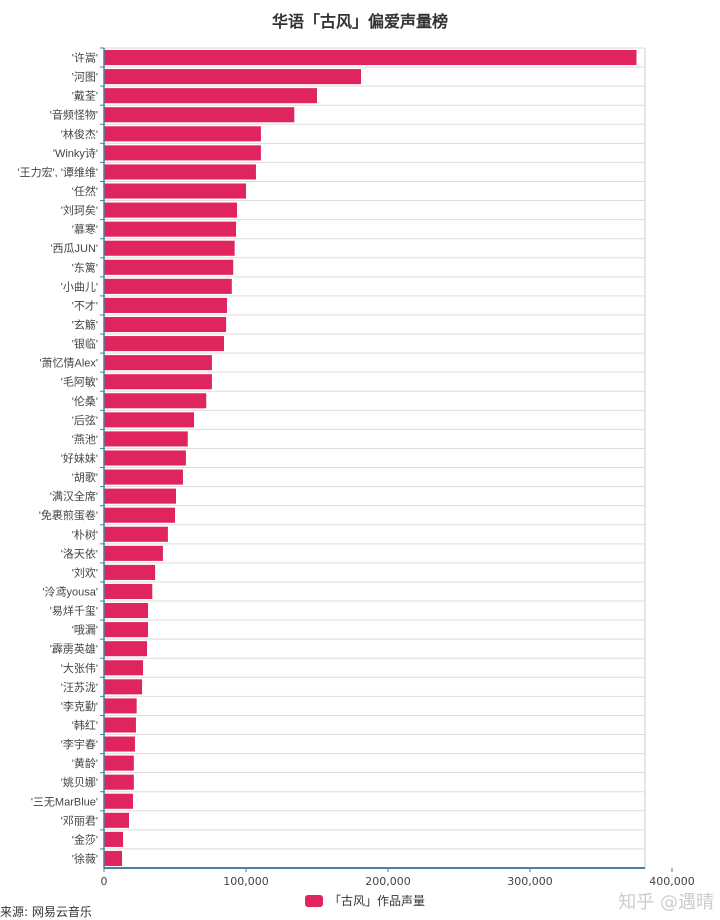  Describe the element at coordinates (70, 591) in the screenshot. I see `y-tick-label: '泠鸢yousa'` at that location.